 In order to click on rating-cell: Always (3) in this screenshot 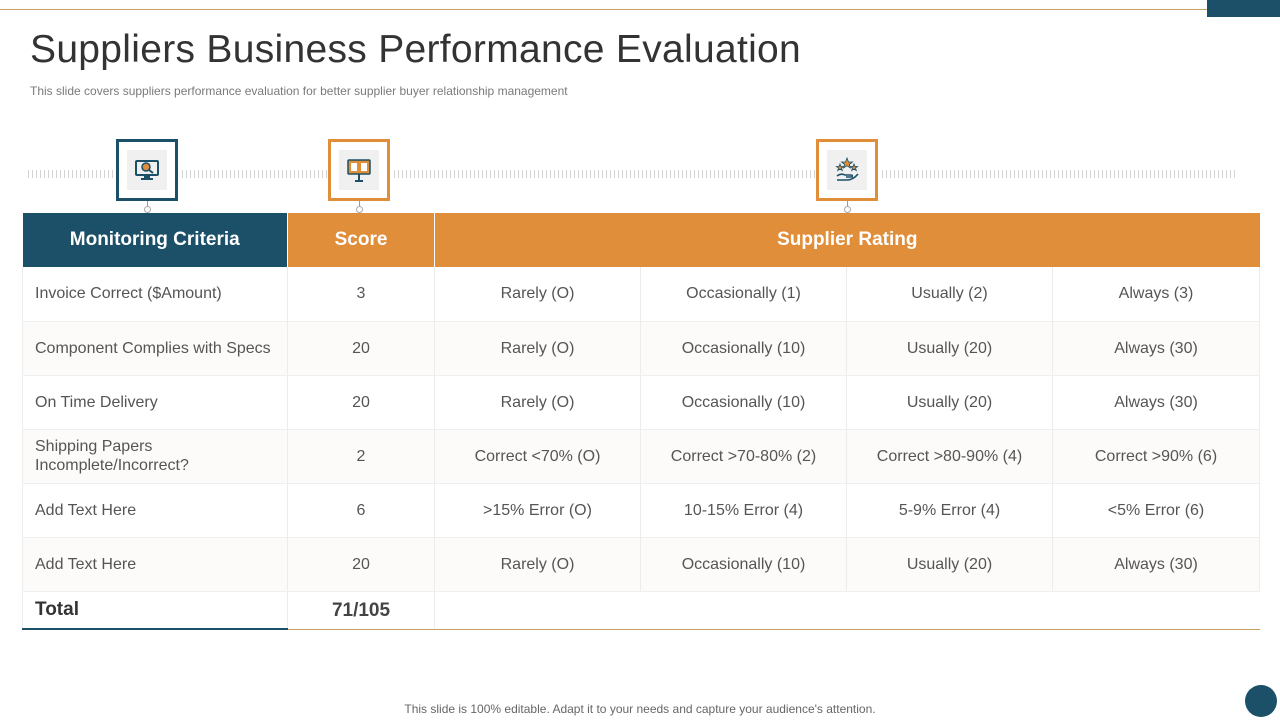, I will do `click(1156, 294)`.